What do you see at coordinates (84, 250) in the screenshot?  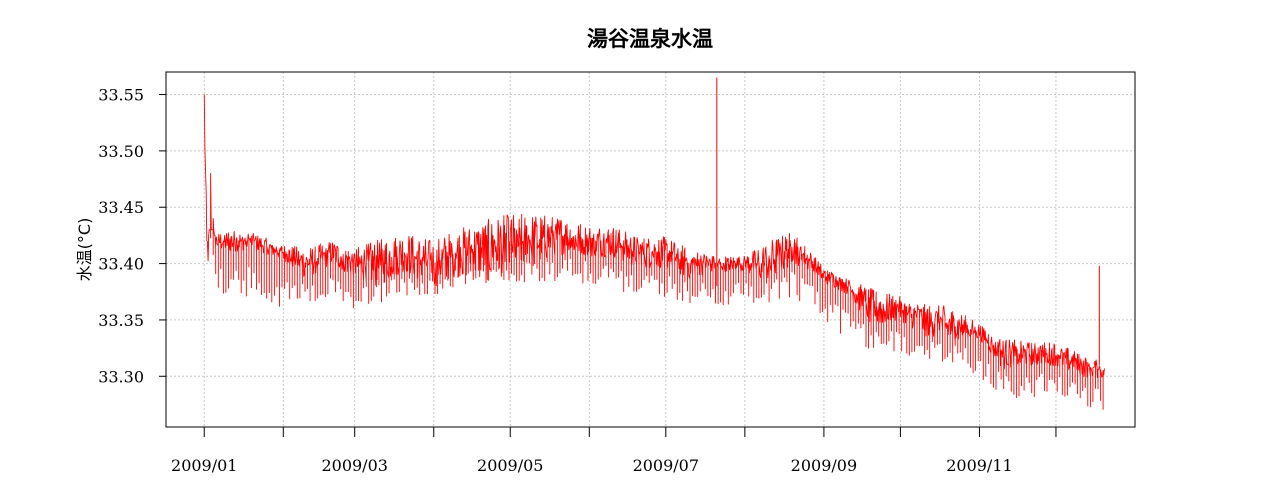 I see `y-axis-label: 水温(°C)` at bounding box center [84, 250].